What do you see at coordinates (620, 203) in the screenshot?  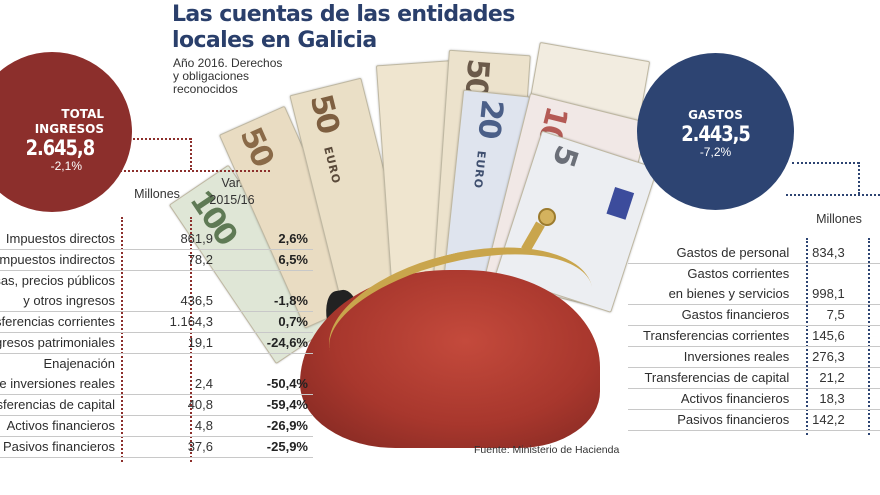 I see `eu-flag-icon` at bounding box center [620, 203].